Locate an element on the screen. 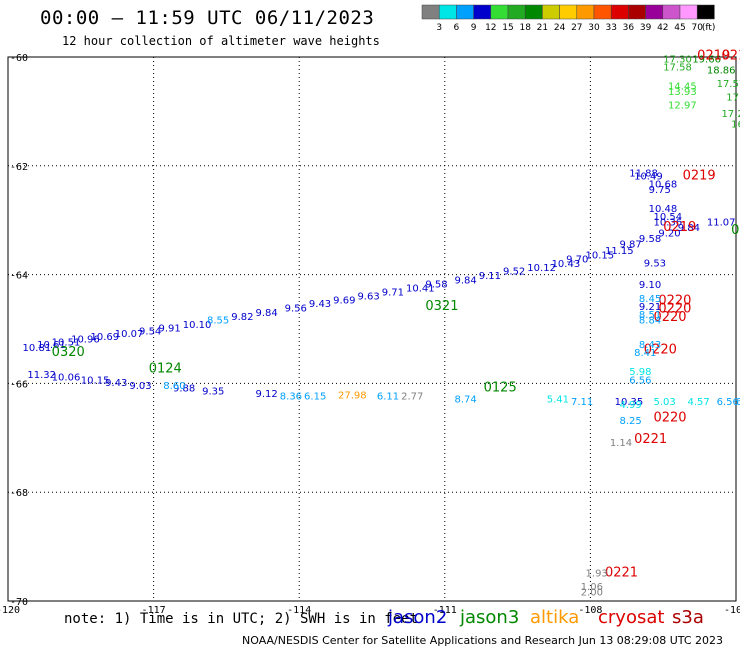  legend-jason2: jason2 is located at coordinates (418, 617).